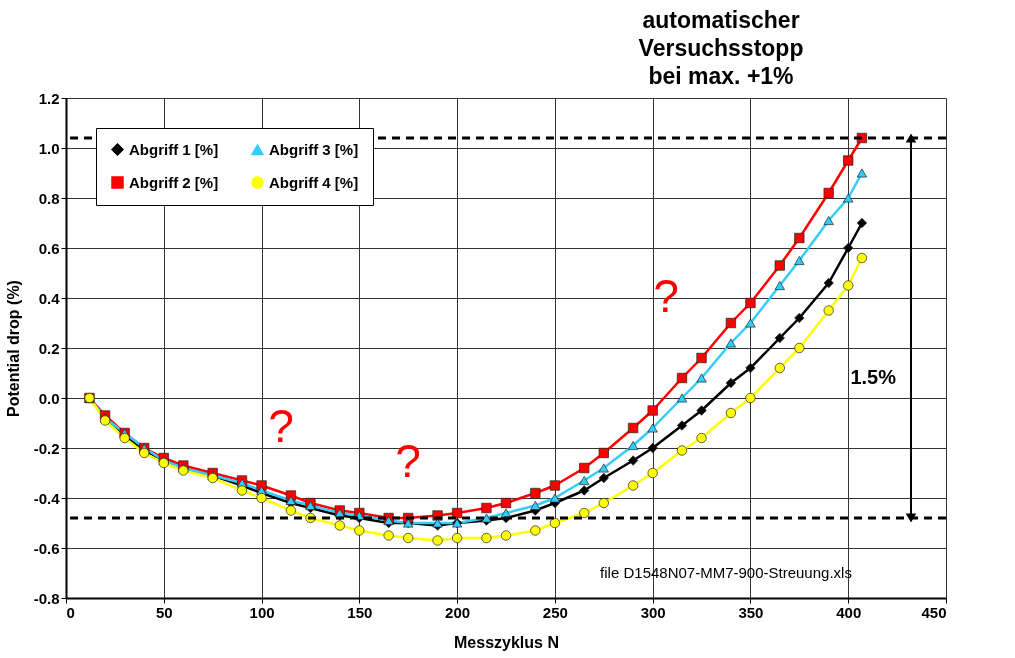 The height and width of the screenshot is (658, 1015). I want to click on legend-label: Abgriff 3 [%], so click(314, 149).